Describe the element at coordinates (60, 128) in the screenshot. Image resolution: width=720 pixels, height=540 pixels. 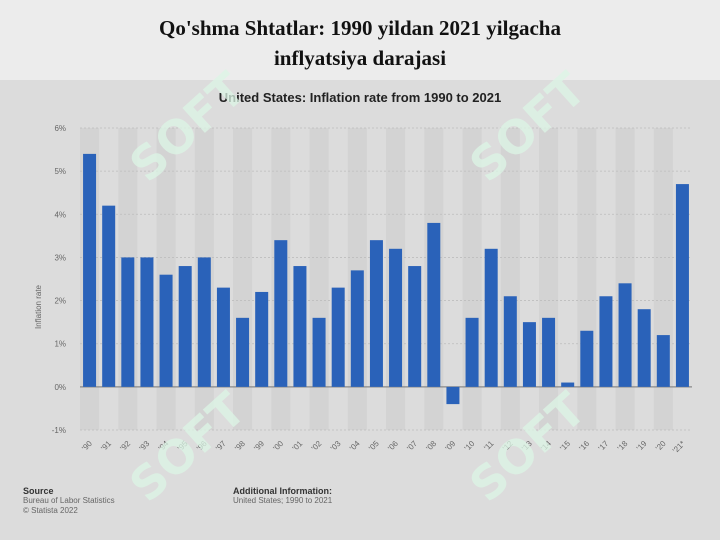
I see `y-tick-label: 6%` at that location.